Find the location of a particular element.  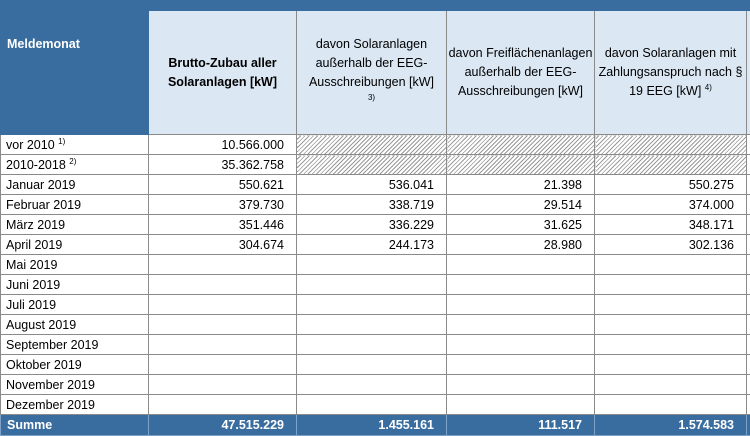

row-month-text: Juni 2019 is located at coordinates (33, 285).